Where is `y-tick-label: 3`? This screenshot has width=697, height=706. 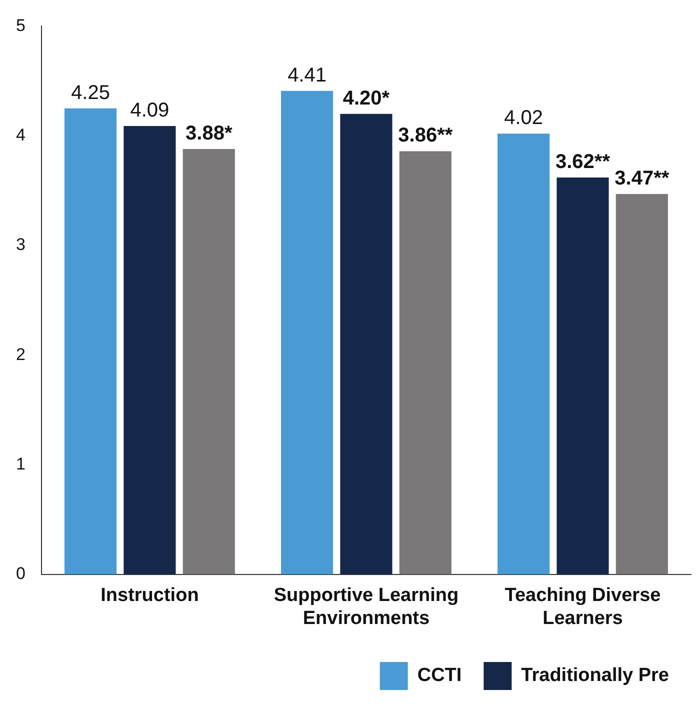
y-tick-label: 3 is located at coordinates (21, 244).